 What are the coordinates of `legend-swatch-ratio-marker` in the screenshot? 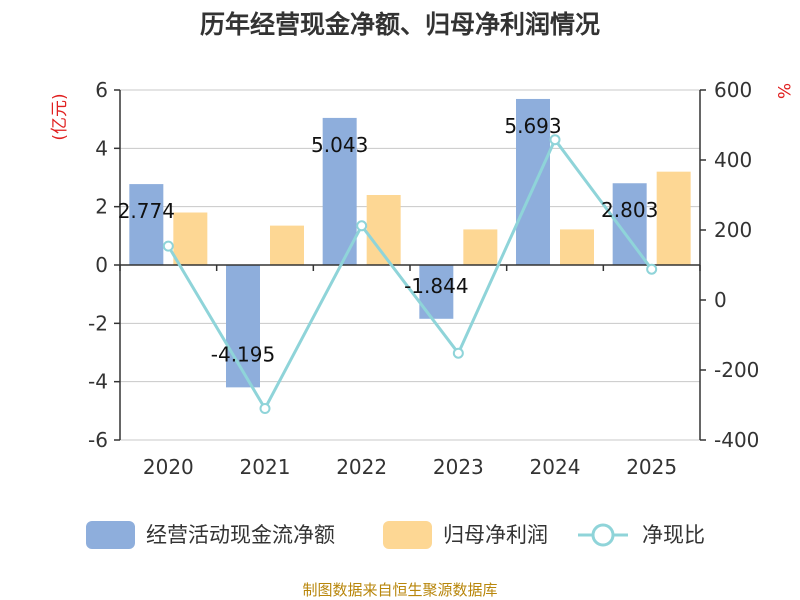 It's located at (603, 535).